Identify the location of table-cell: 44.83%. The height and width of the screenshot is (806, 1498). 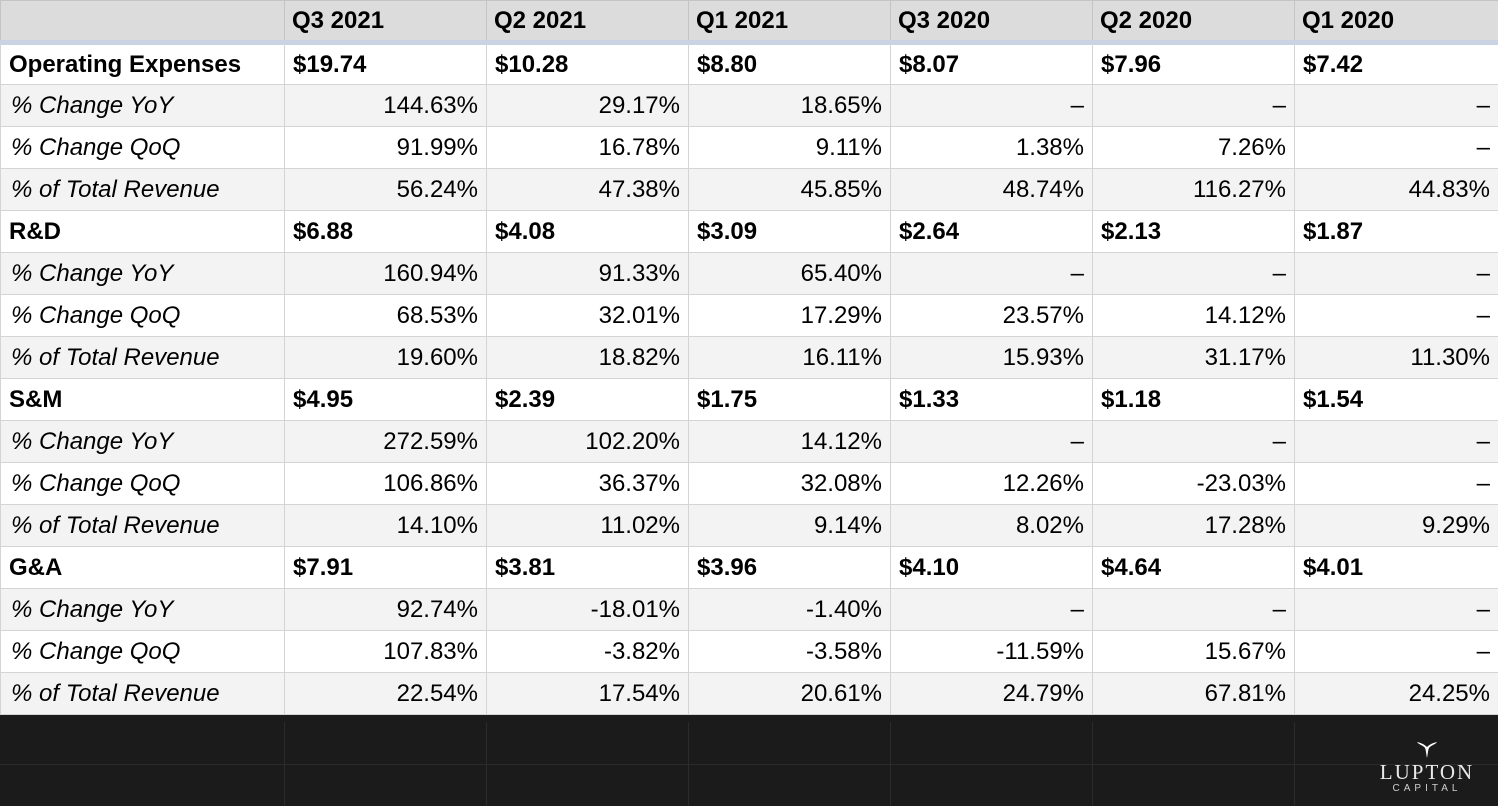
(1396, 189).